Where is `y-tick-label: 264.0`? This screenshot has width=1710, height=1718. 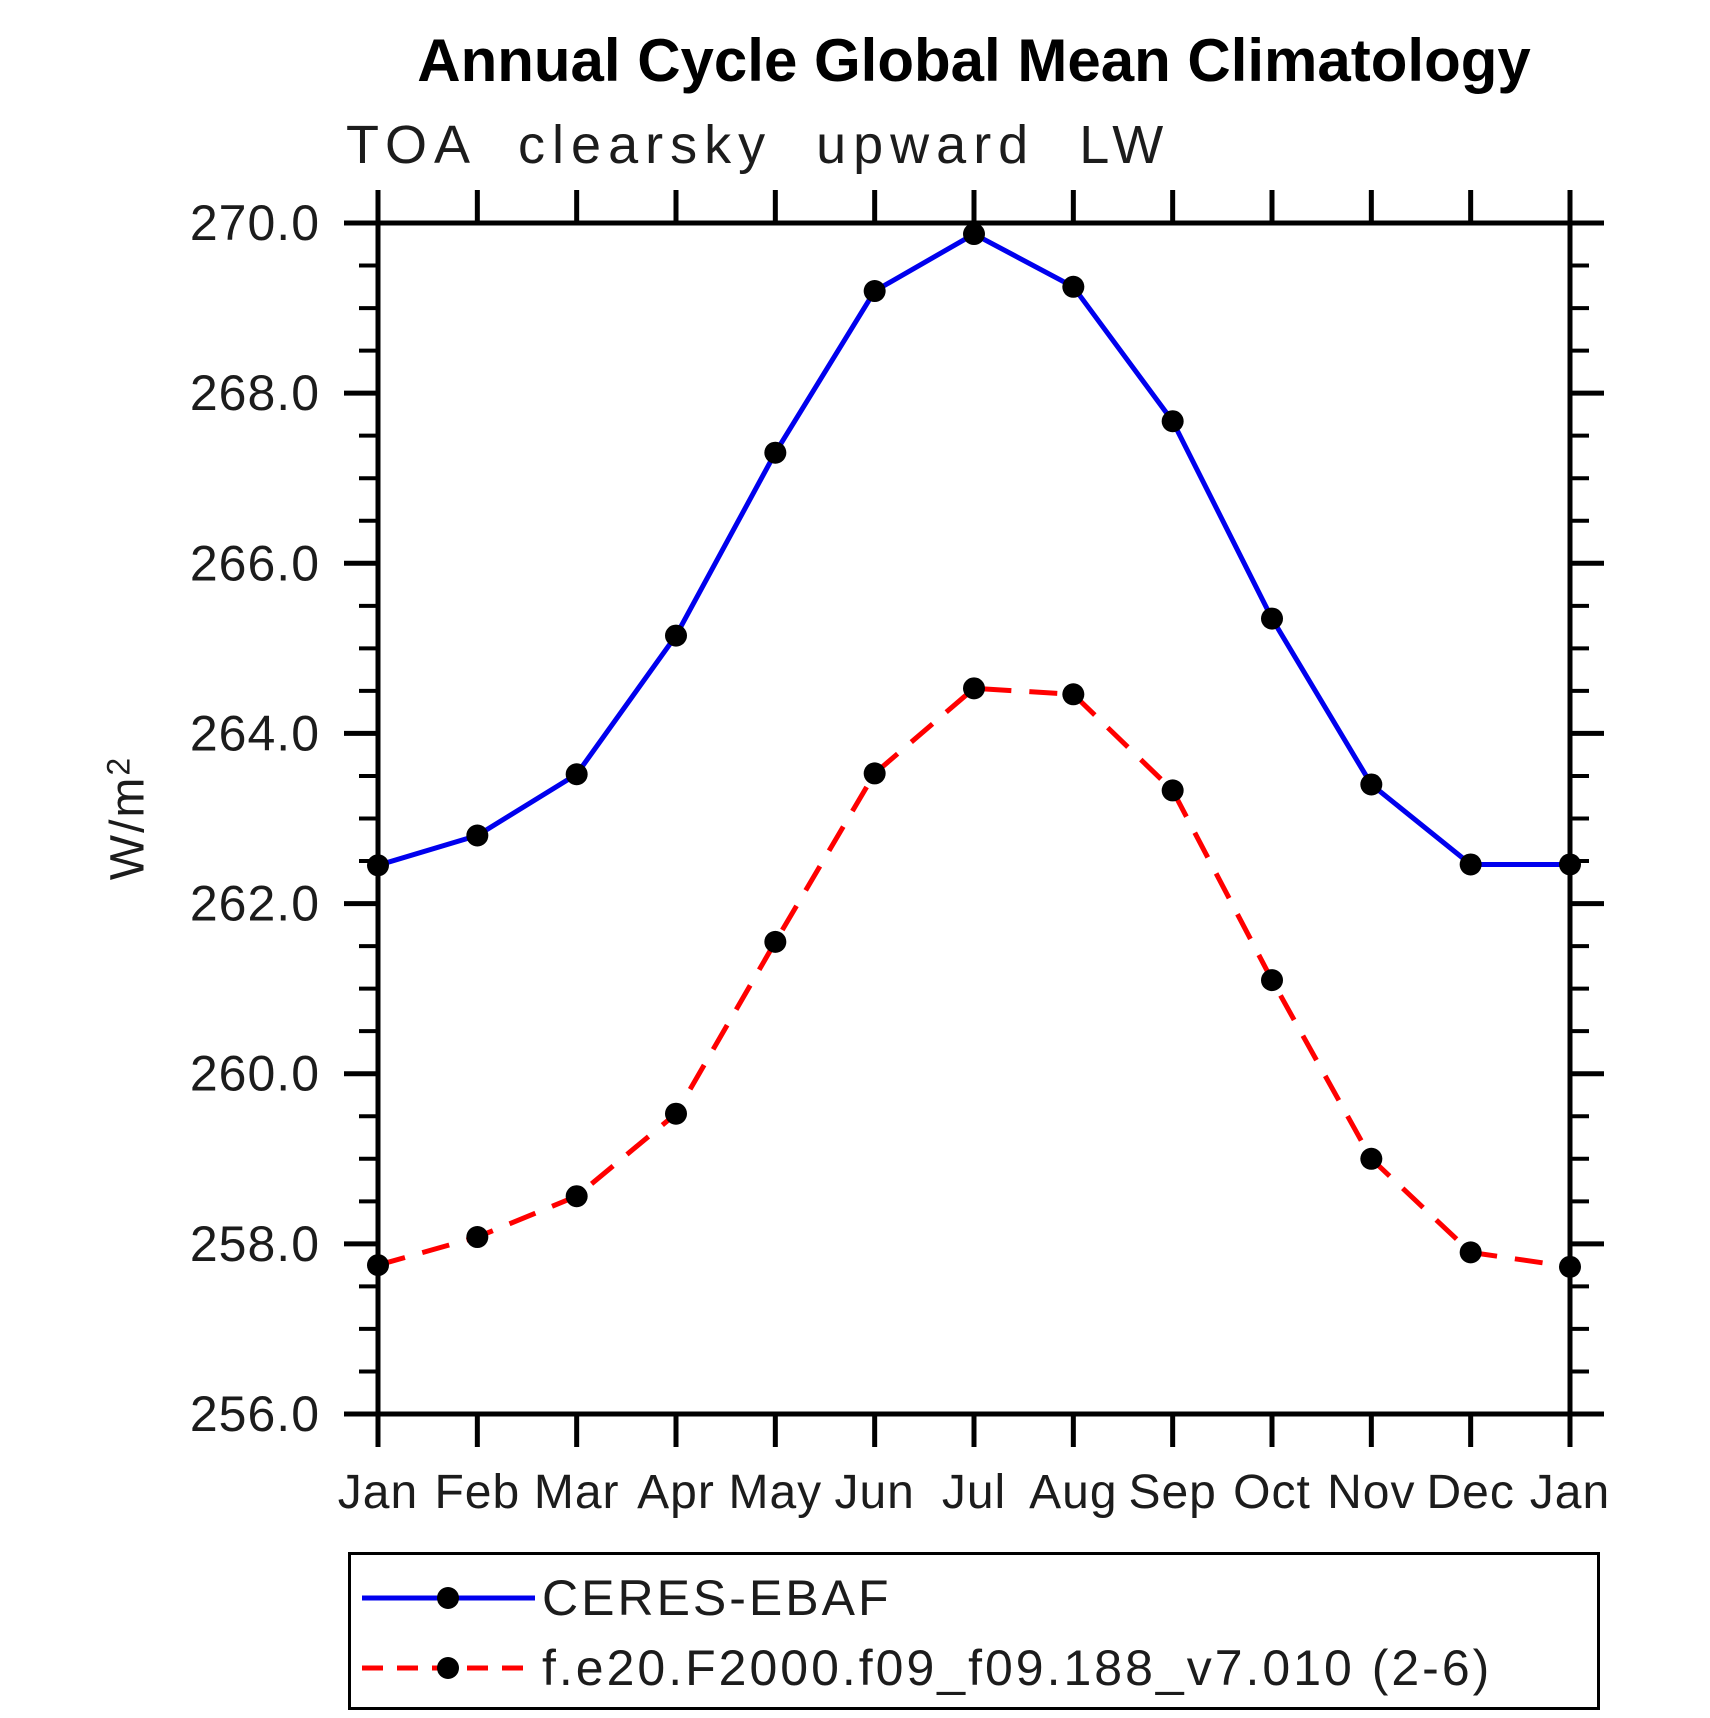
y-tick-label: 264.0 is located at coordinates (255, 733).